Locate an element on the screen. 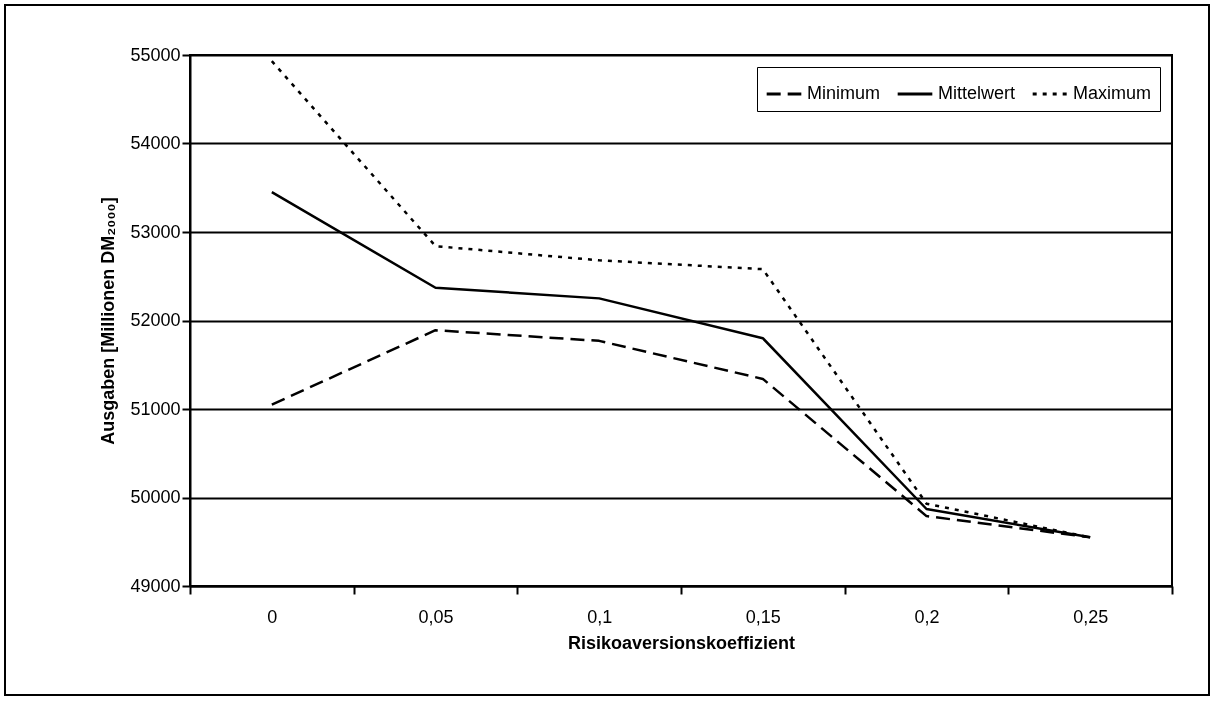 This screenshot has width=1218, height=704. legend-label: Mittelwert is located at coordinates (977, 93).